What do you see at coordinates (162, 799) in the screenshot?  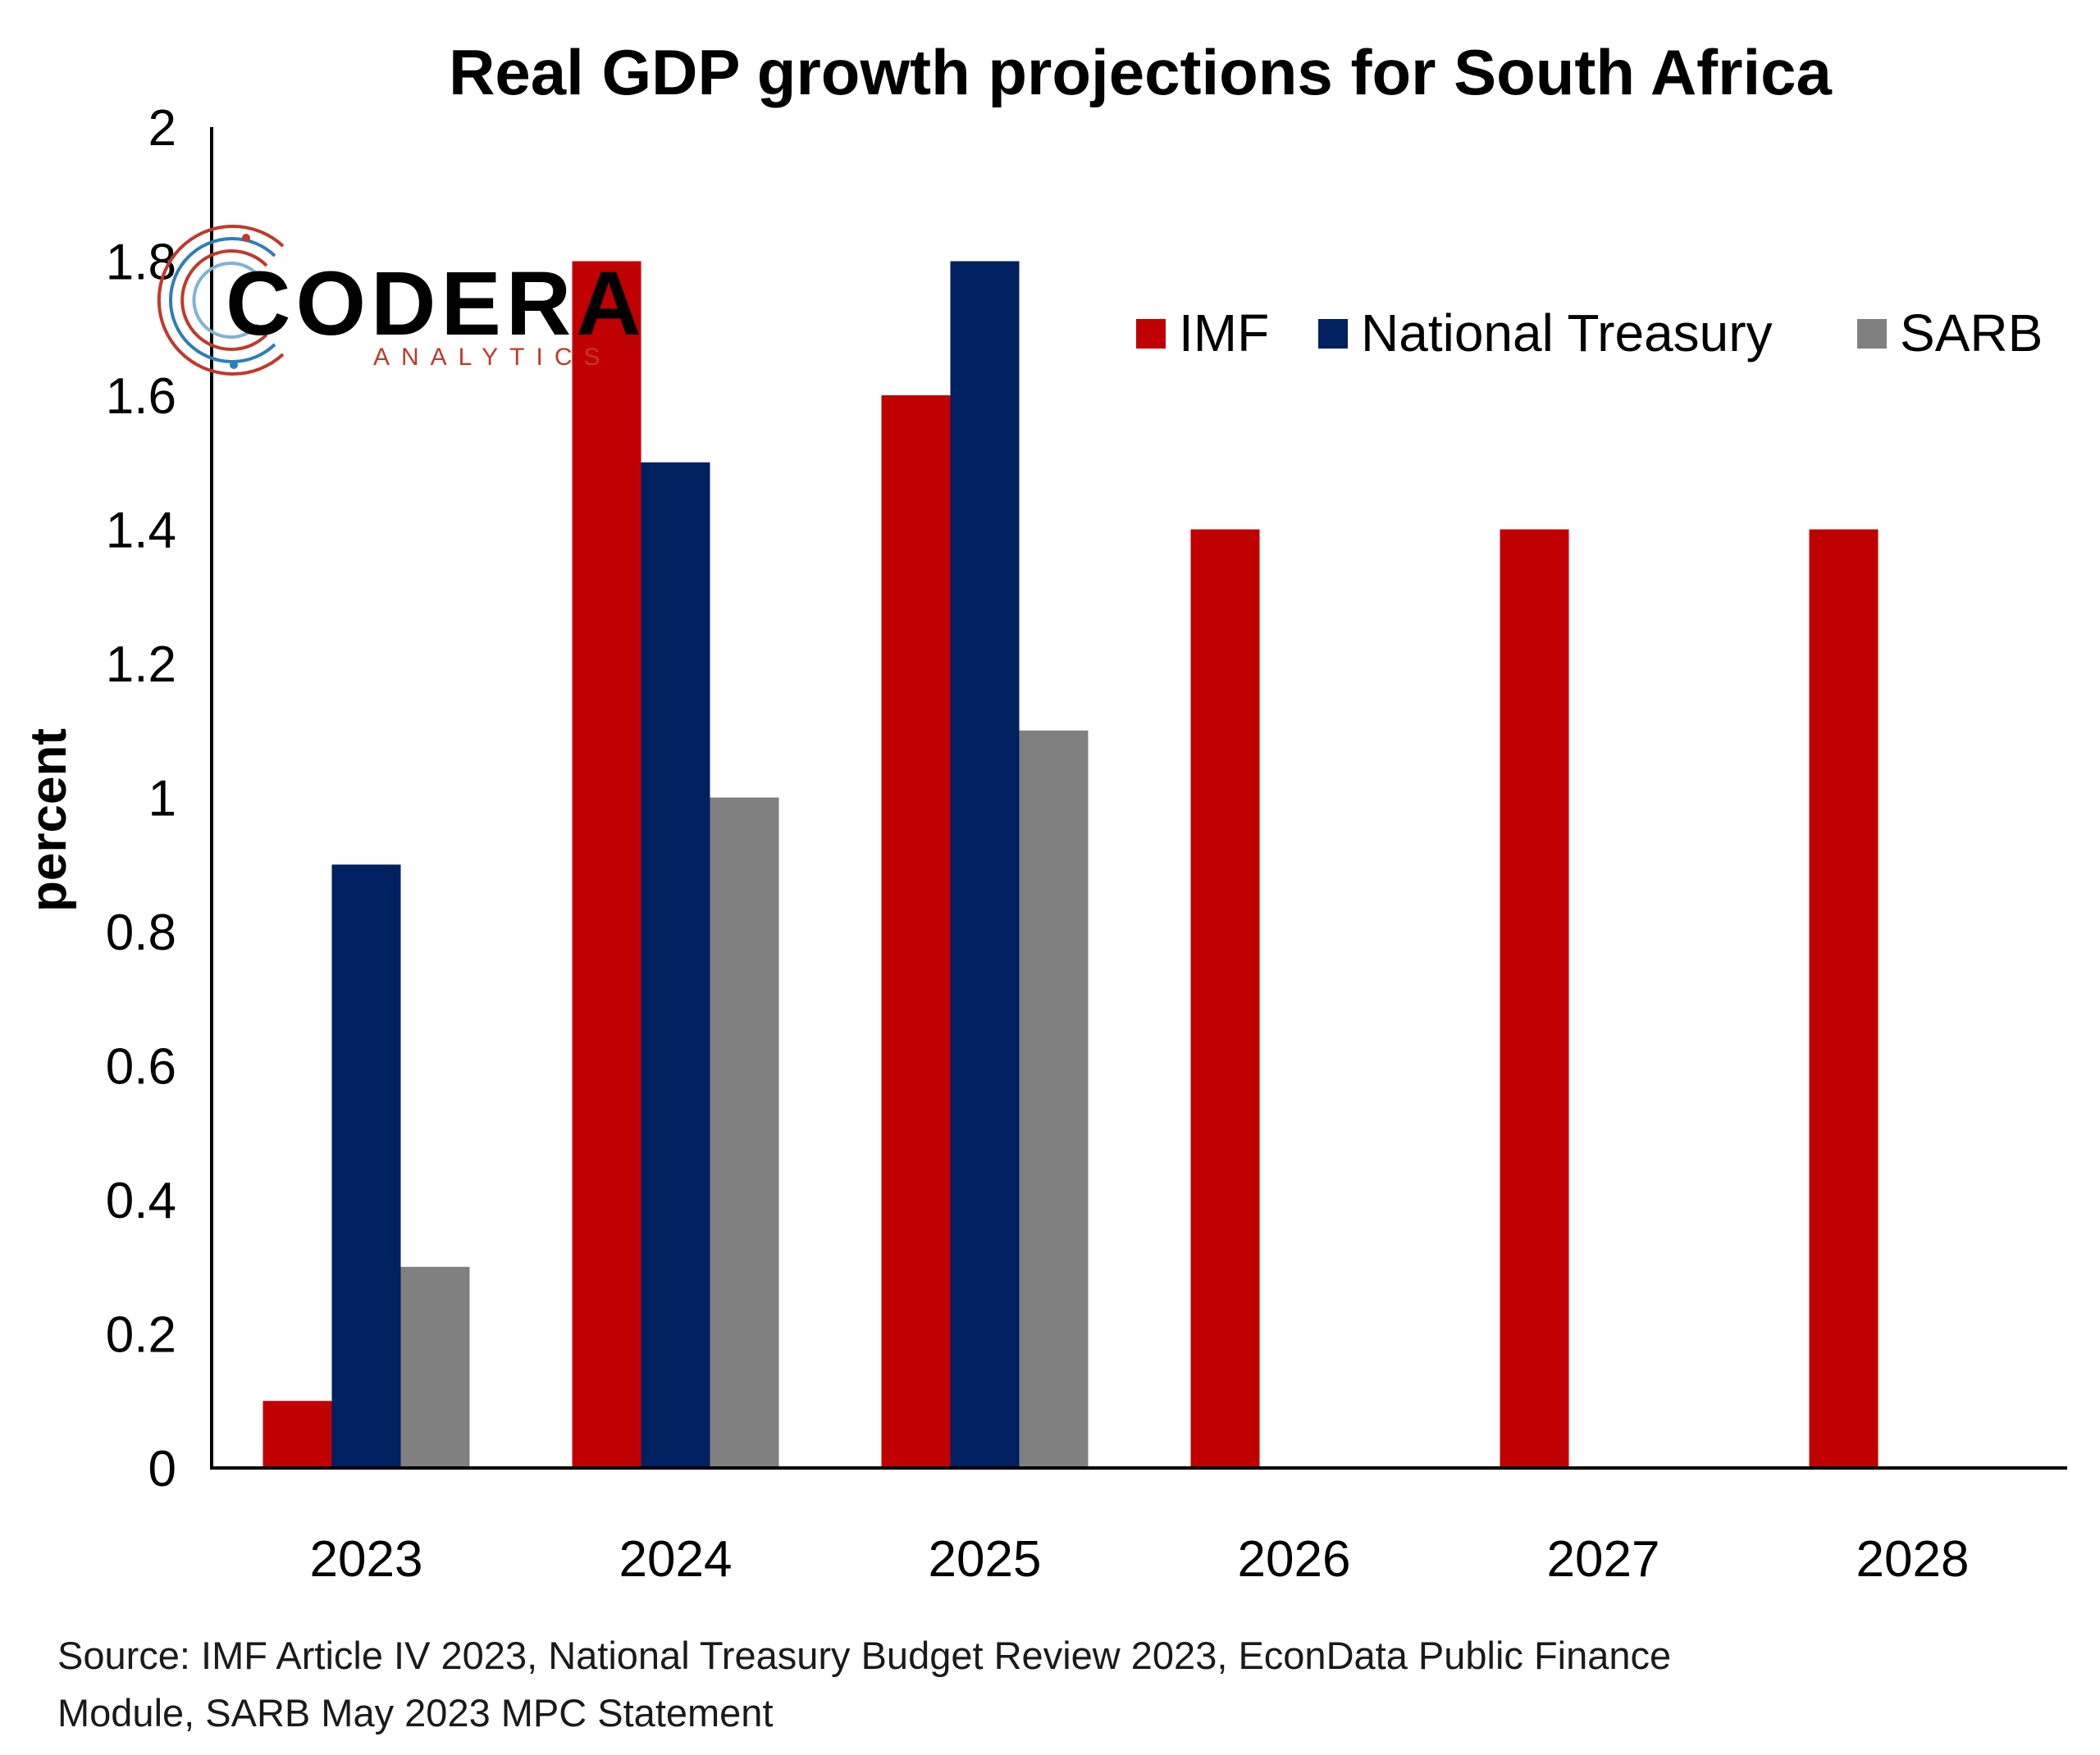 I see `y-tick-label: 1` at bounding box center [162, 799].